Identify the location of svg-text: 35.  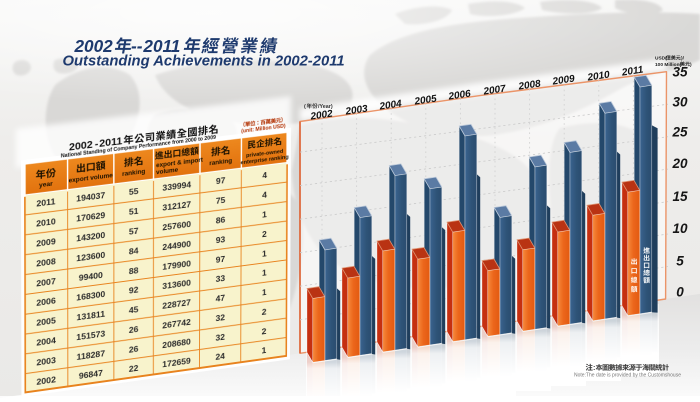
(680, 71).